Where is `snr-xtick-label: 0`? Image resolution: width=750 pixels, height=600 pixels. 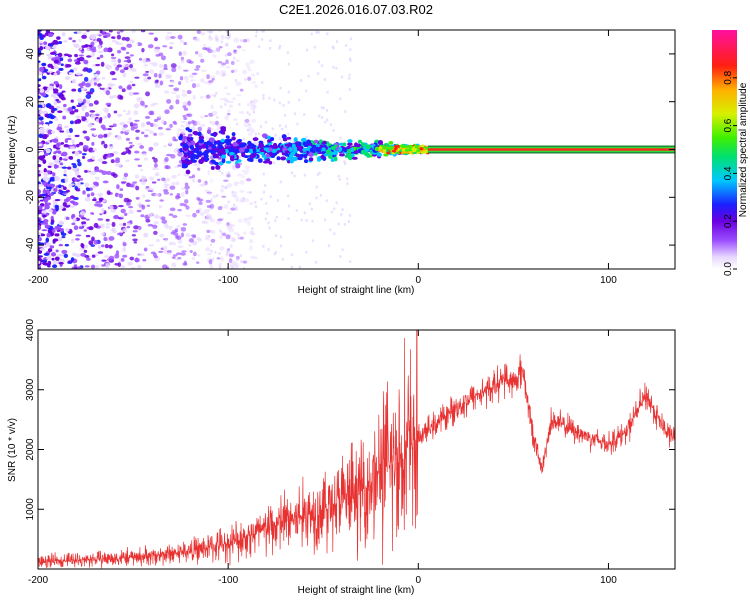
snr-xtick-label: 0 is located at coordinates (419, 580).